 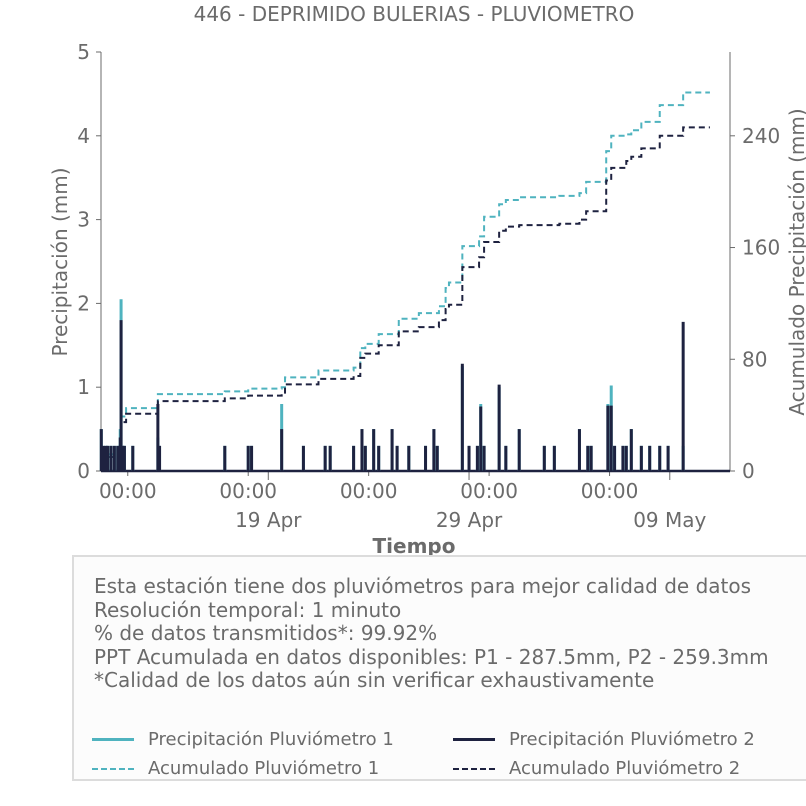 I want to click on y-left-tick-label: 4, so click(x=83, y=136).